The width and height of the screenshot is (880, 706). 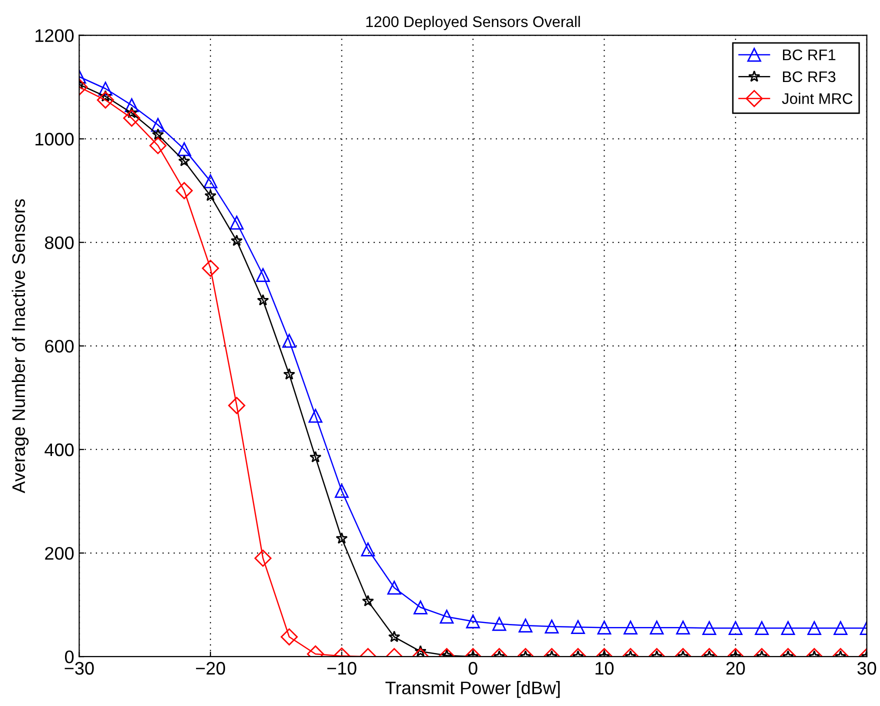 I want to click on y-tick-label: 1200, so click(x=55, y=35).